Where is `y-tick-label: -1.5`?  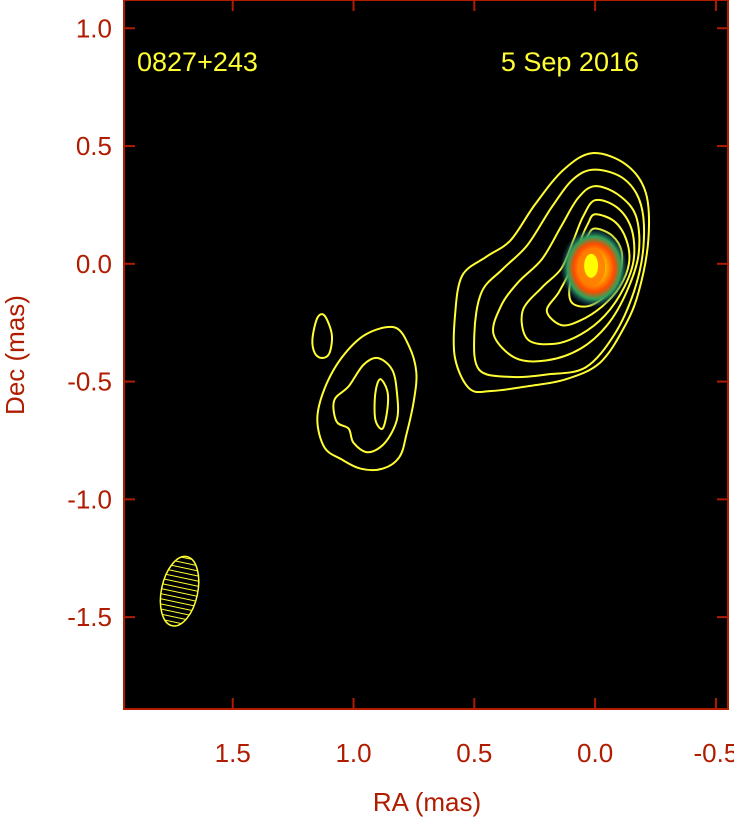 y-tick-label: -1.5 is located at coordinates (89, 617).